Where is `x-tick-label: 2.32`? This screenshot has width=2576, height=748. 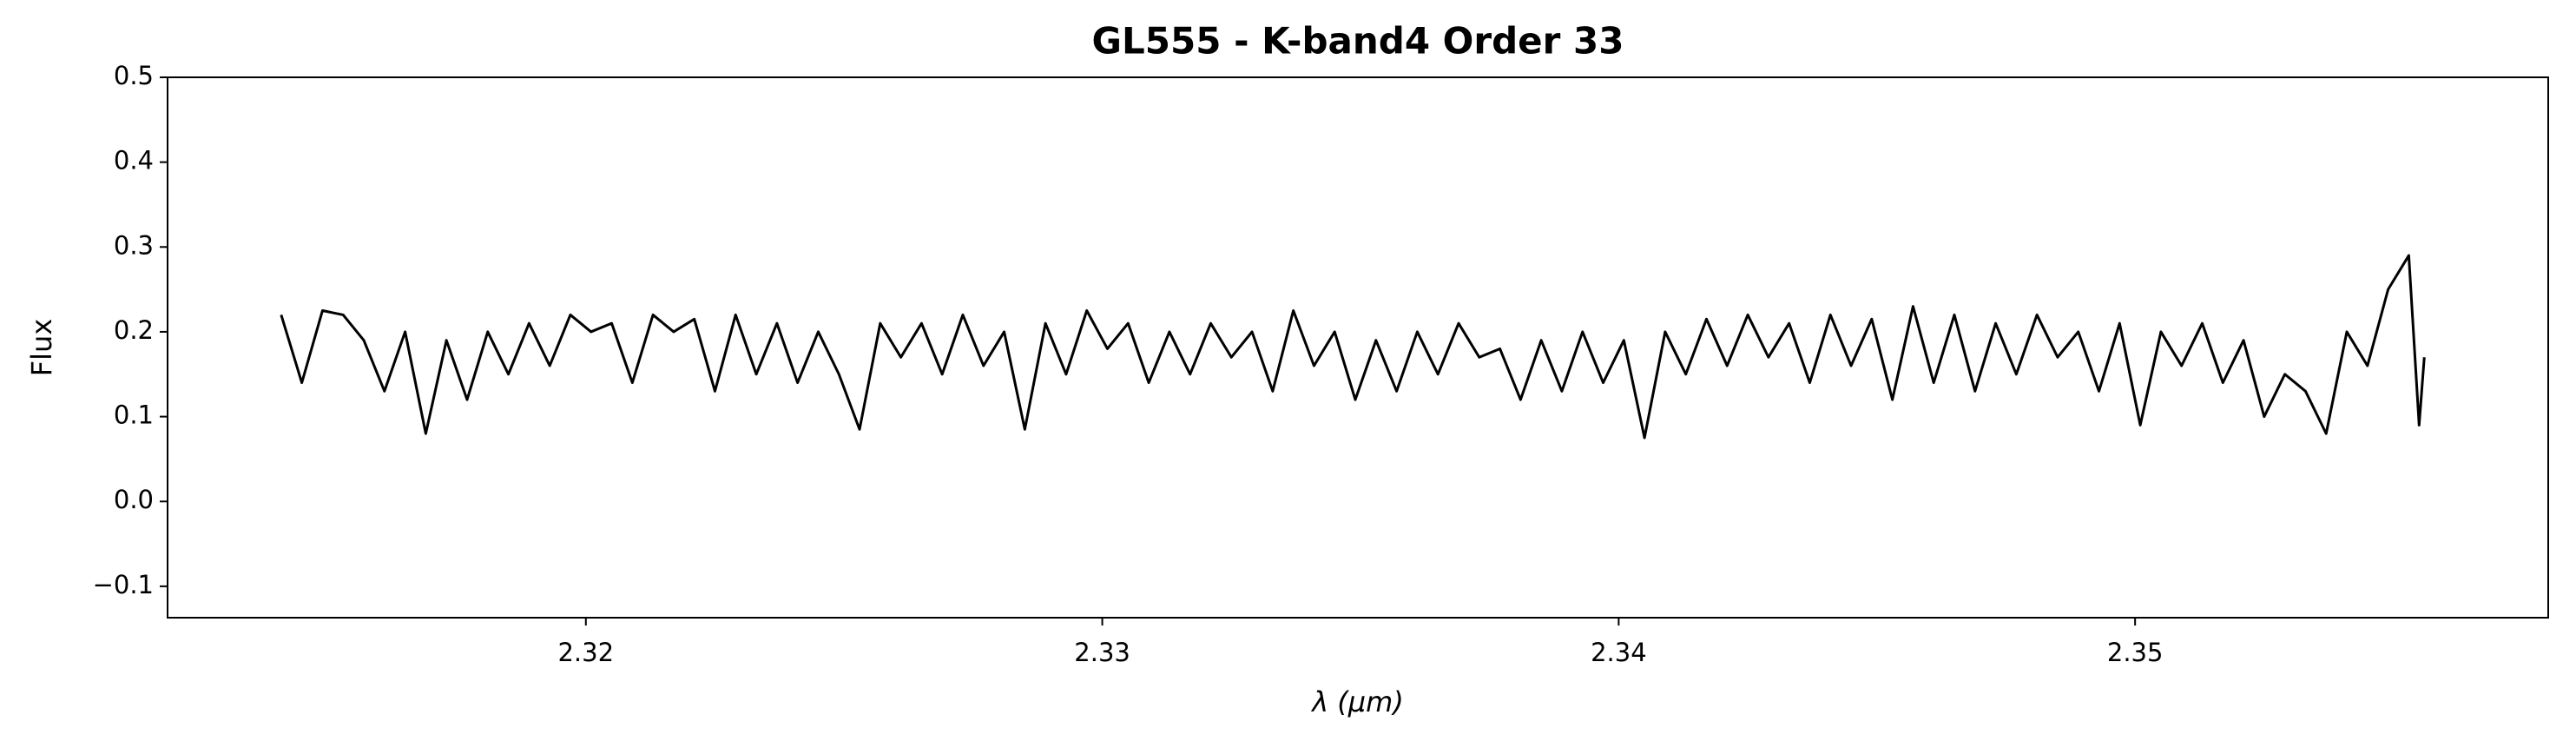
x-tick-label: 2.32 is located at coordinates (585, 652).